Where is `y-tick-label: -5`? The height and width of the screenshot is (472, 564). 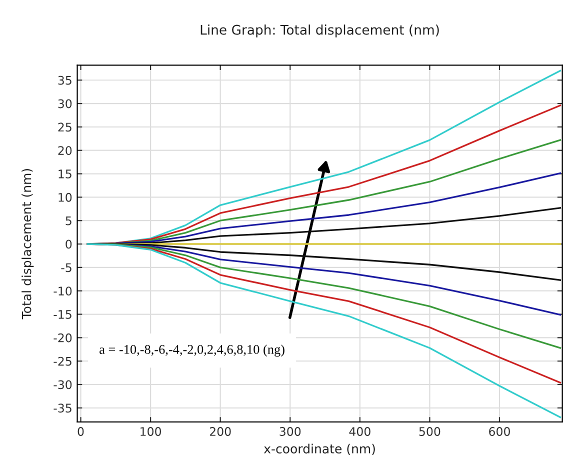
y-tick-label: -5 is located at coordinates (66, 267).